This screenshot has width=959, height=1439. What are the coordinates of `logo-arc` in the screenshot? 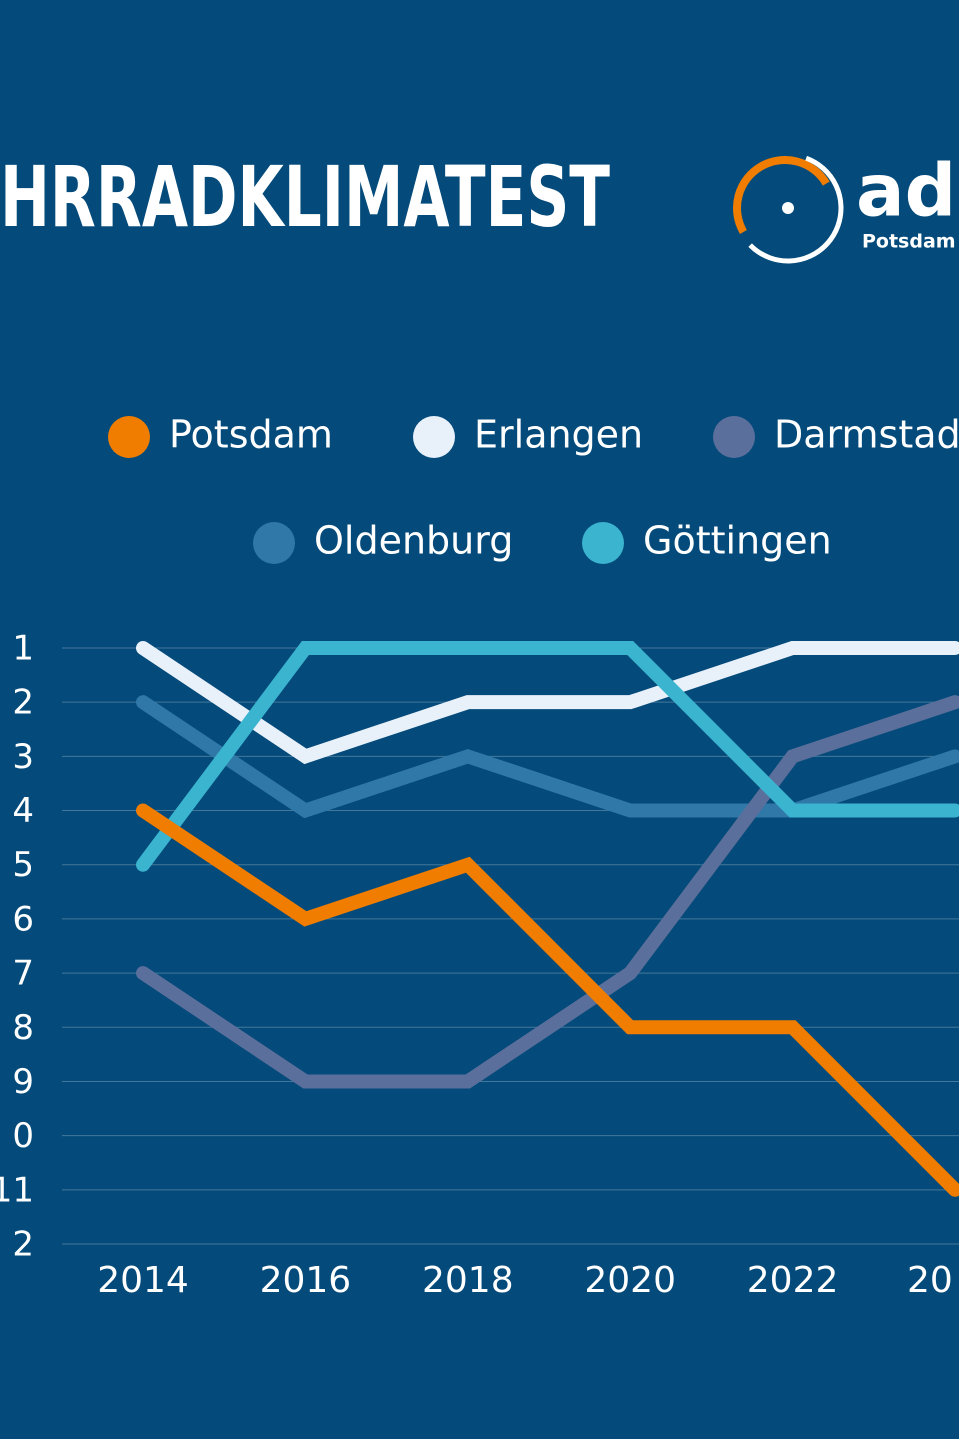 It's located at (785, 208).